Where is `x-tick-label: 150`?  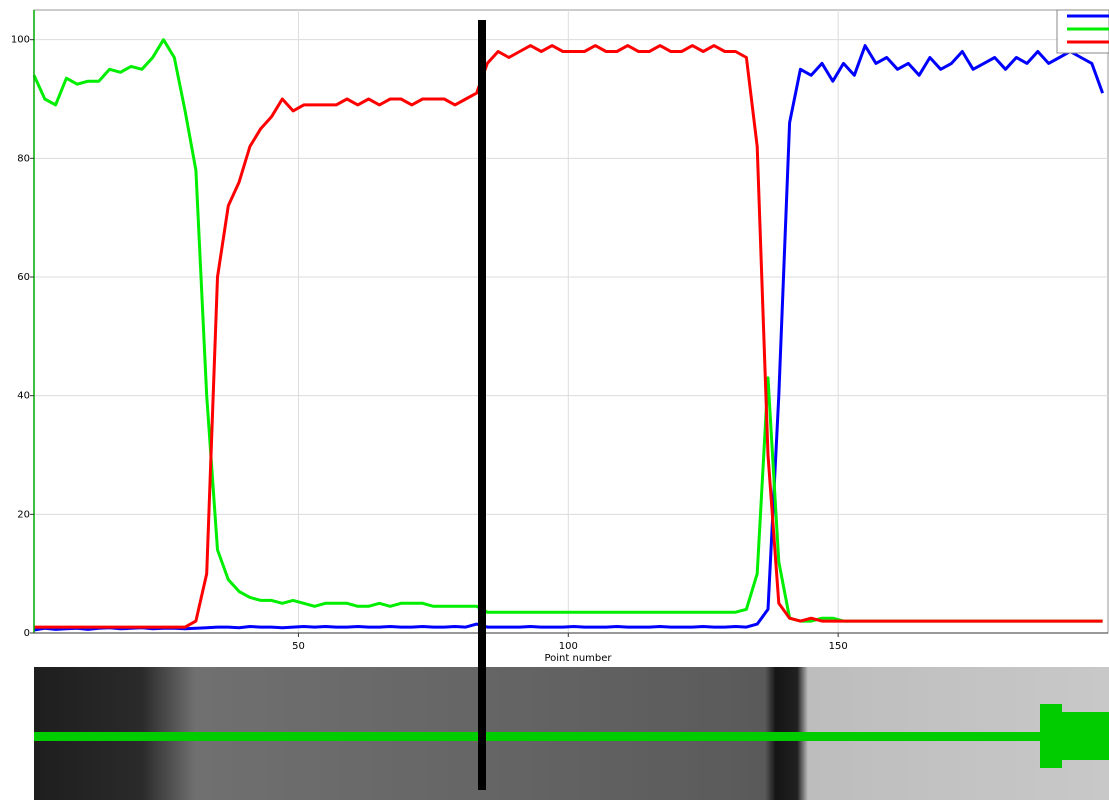 x-tick-label: 150 is located at coordinates (838, 646).